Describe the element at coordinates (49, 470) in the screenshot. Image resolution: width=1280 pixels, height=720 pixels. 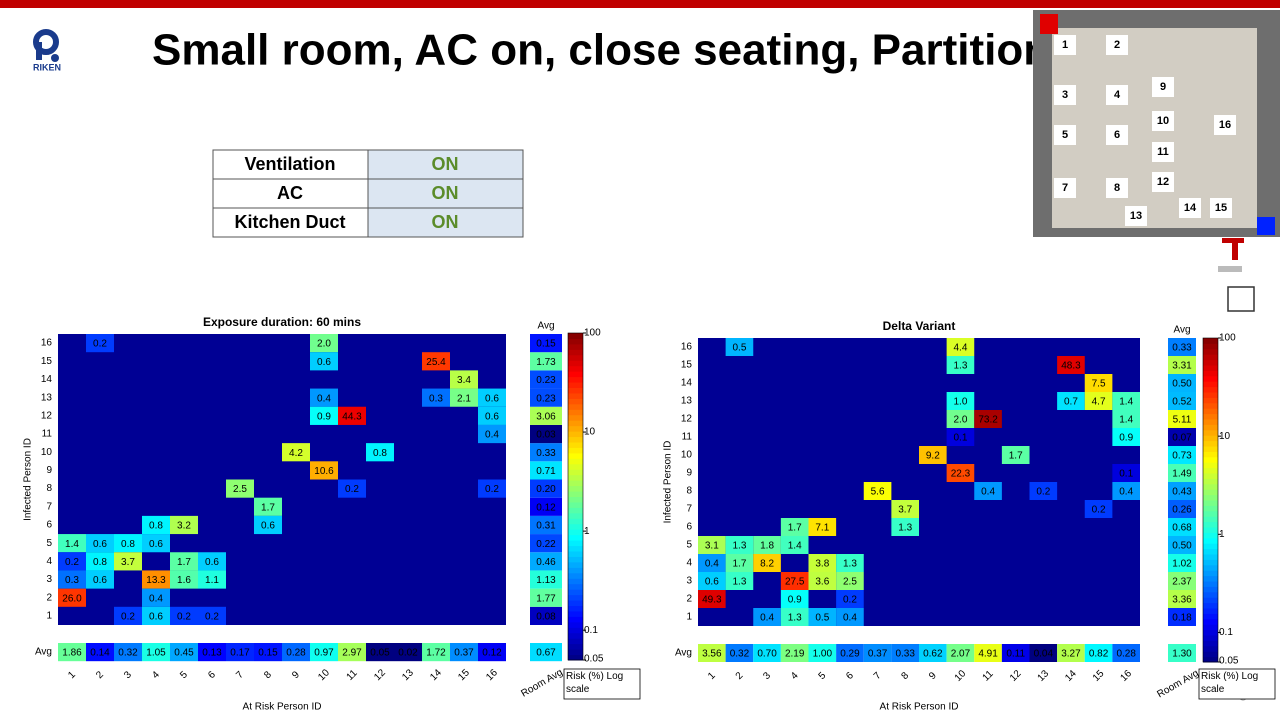
I see `y-tick-label: 9` at that location.